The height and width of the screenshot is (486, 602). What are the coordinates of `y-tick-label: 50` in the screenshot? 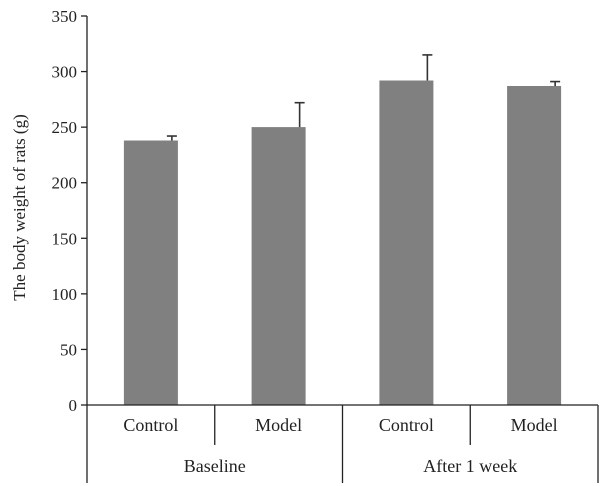 It's located at (68, 349).